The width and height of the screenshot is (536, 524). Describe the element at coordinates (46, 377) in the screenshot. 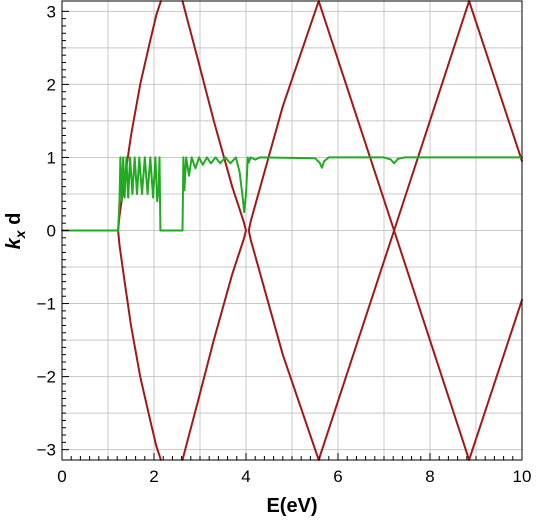

I see `y-tick-label: −2` at that location.